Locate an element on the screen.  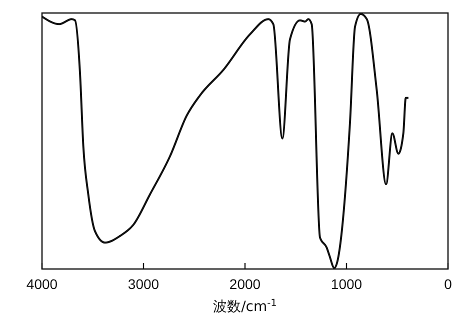
x-tick-label: 3000 is located at coordinates (144, 284).